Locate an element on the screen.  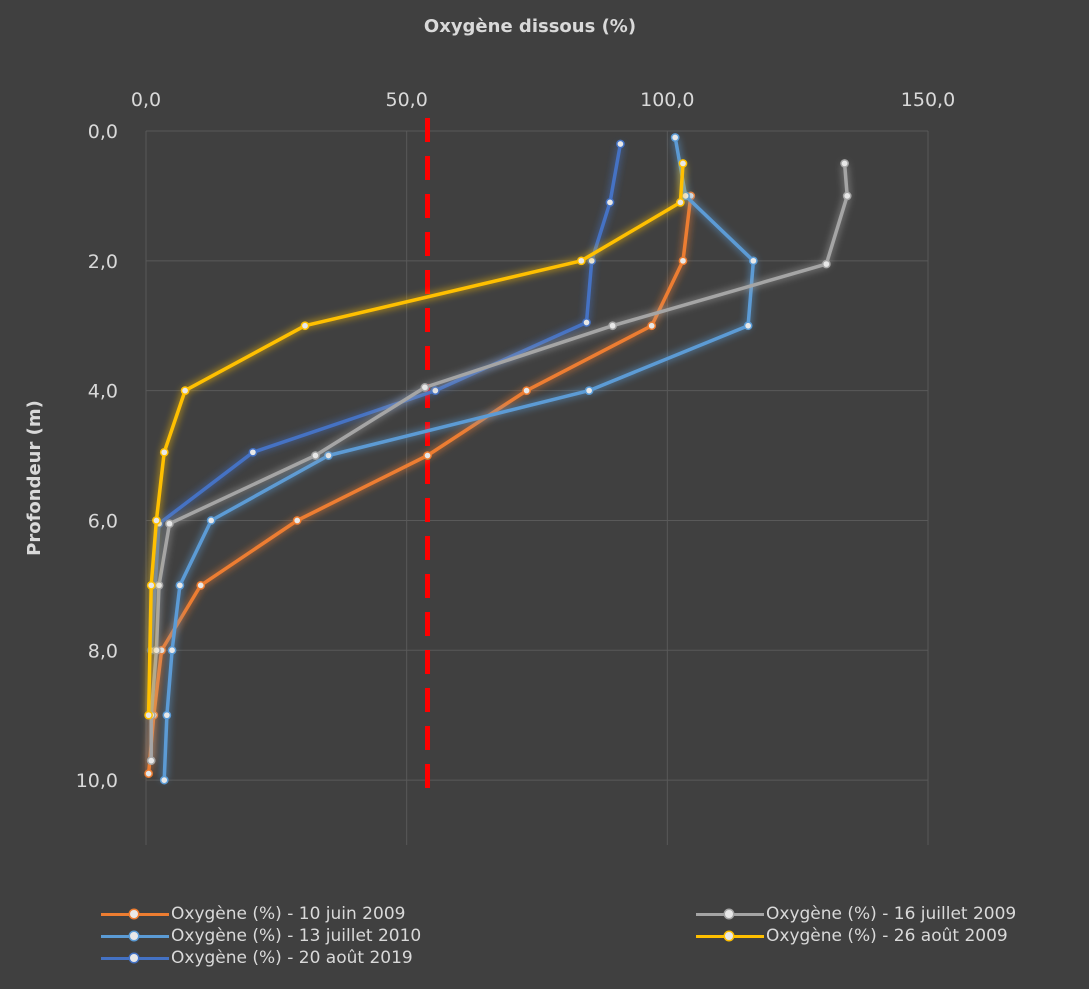
legend-item: Oxygène (%) - 26 août 2009 is located at coordinates (852, 936).